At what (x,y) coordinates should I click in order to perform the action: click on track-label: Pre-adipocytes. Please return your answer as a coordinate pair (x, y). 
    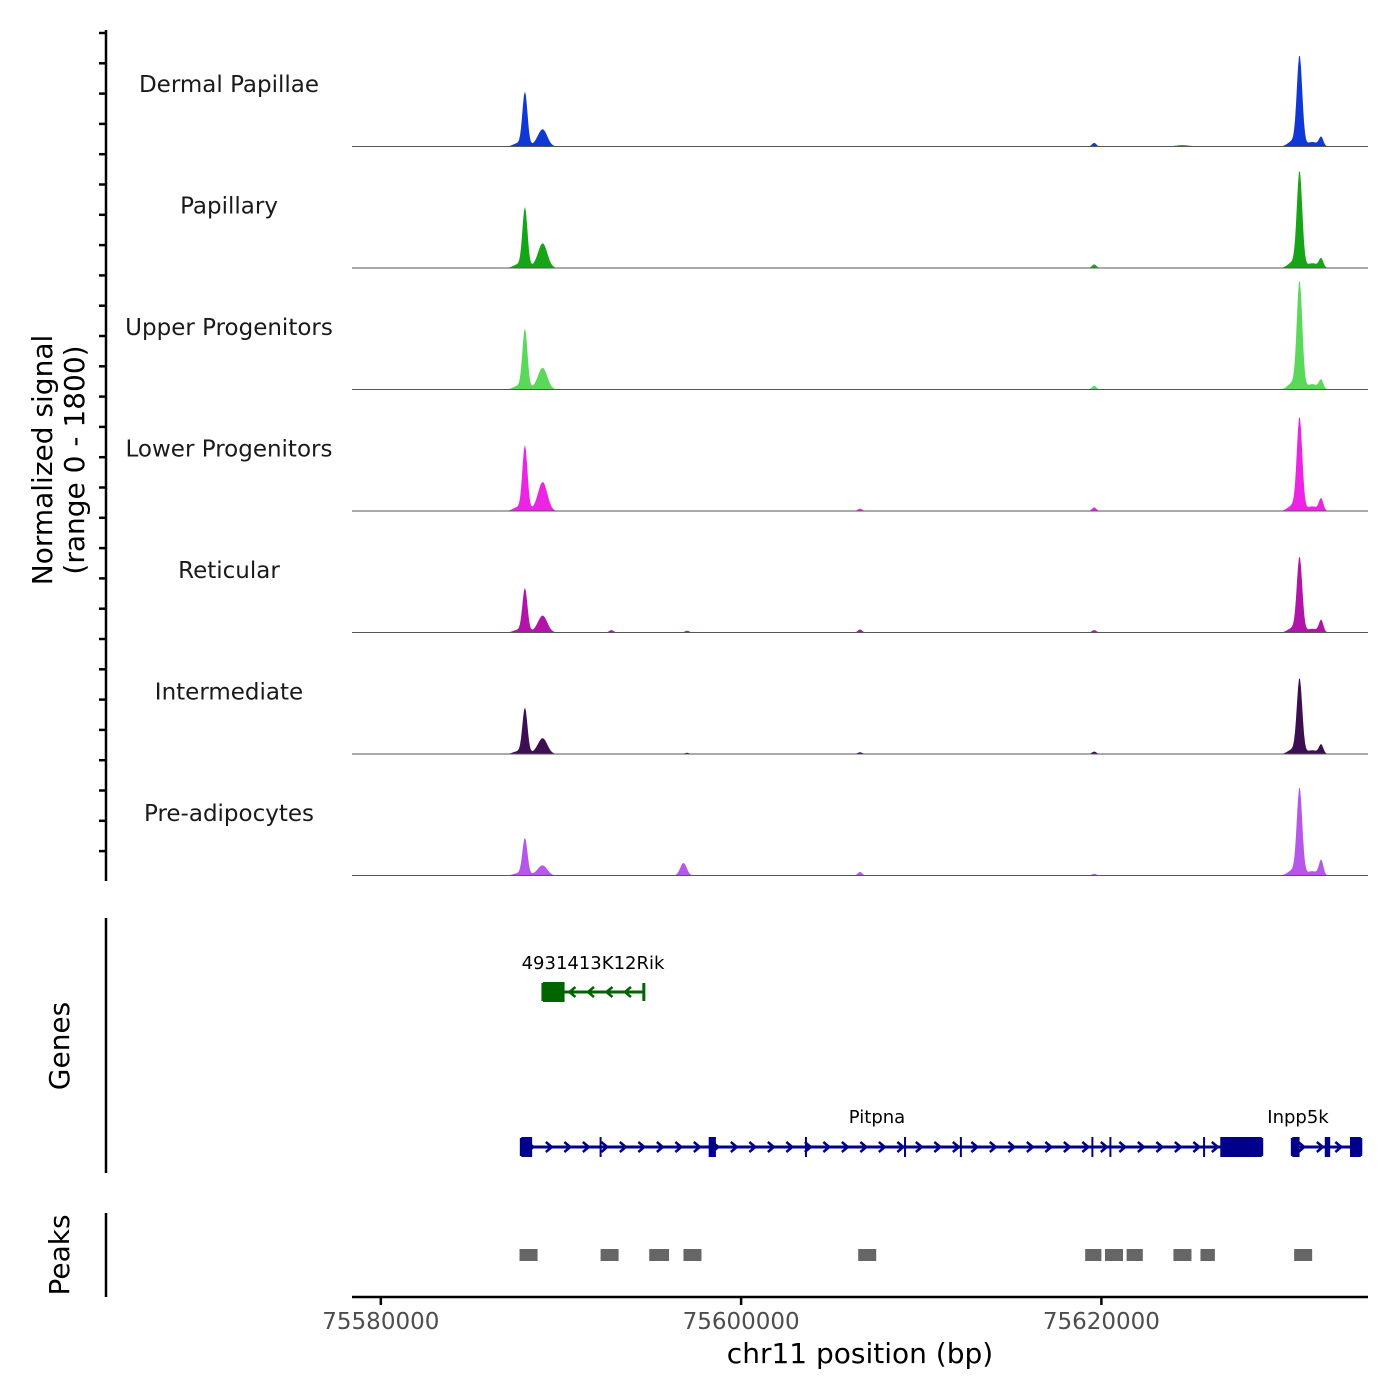
    Looking at the image, I should click on (229, 814).